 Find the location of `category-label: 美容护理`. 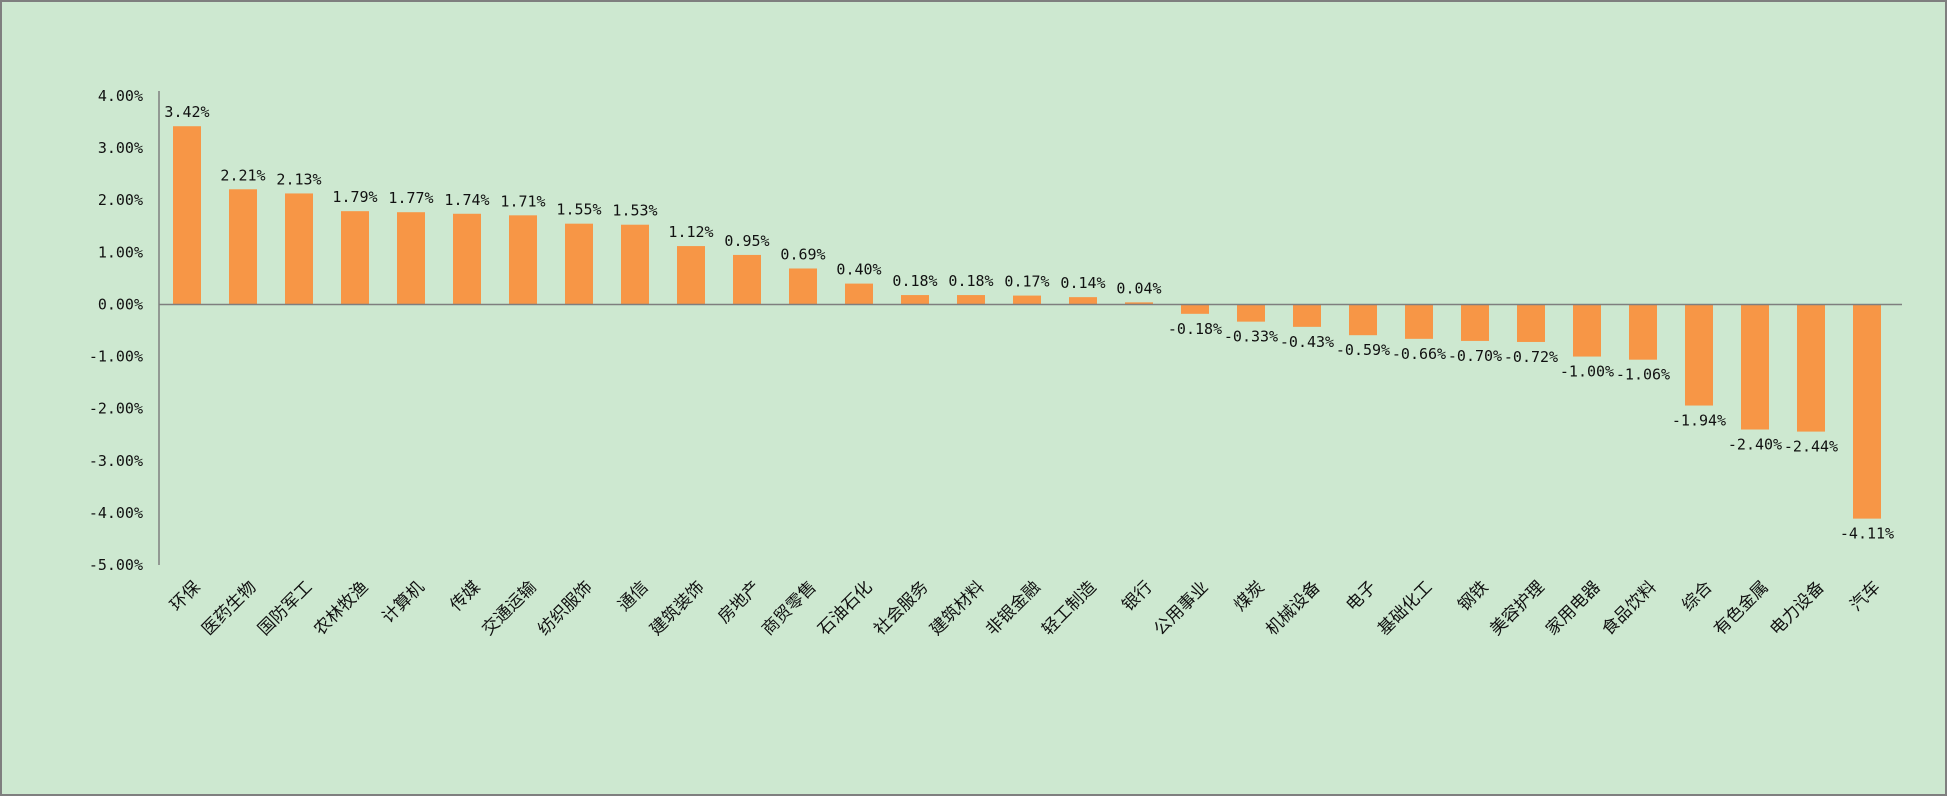

category-label: 美容护理 is located at coordinates (1517, 608).